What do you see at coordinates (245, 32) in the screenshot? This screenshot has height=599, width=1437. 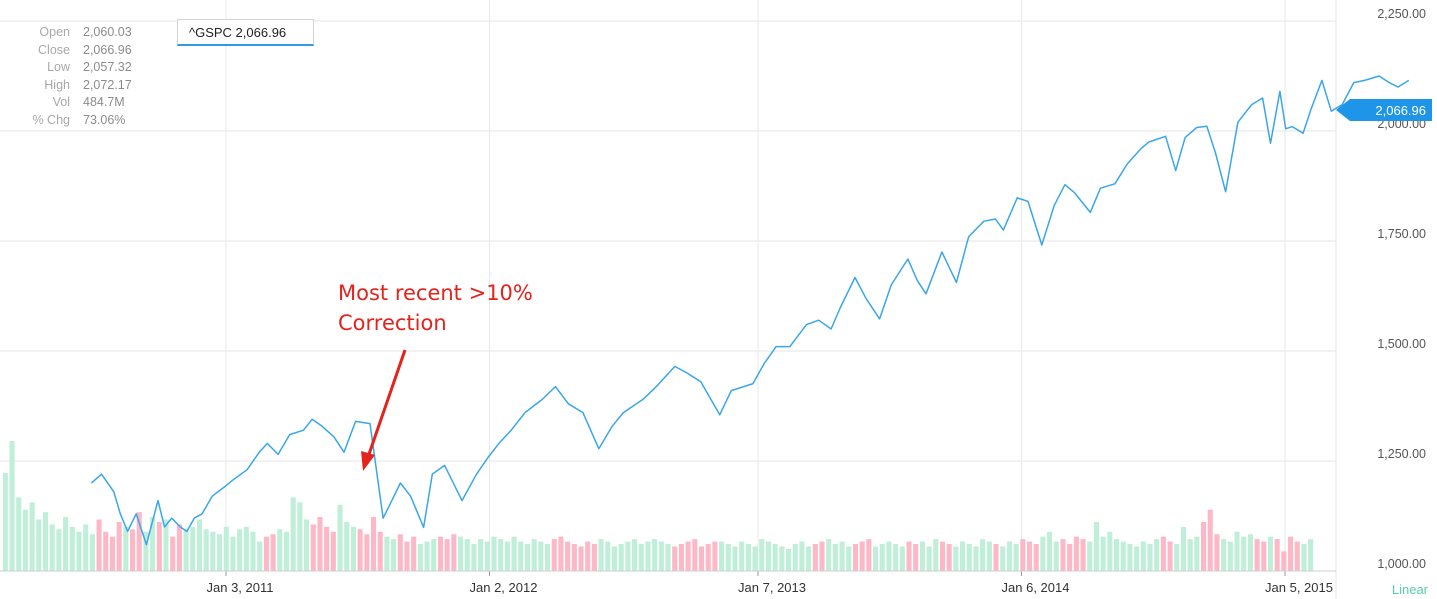 I see `ticker-tab: ^GSPC 2,066.96` at bounding box center [245, 32].